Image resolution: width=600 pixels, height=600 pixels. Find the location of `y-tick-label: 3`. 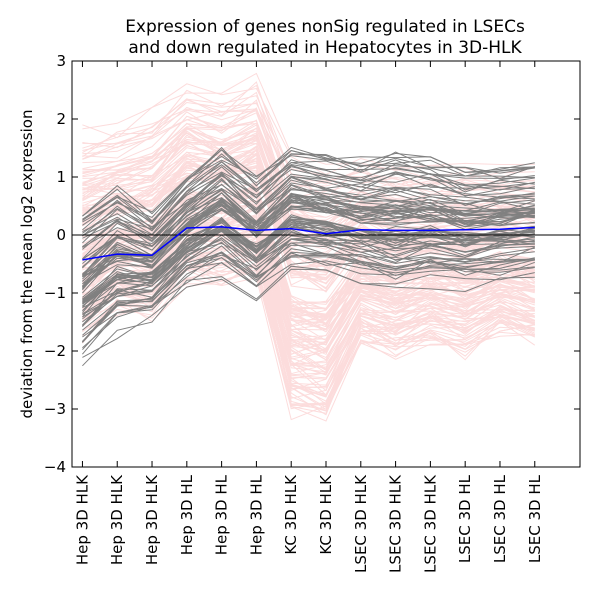

y-tick-label: 3 is located at coordinates (61, 61).